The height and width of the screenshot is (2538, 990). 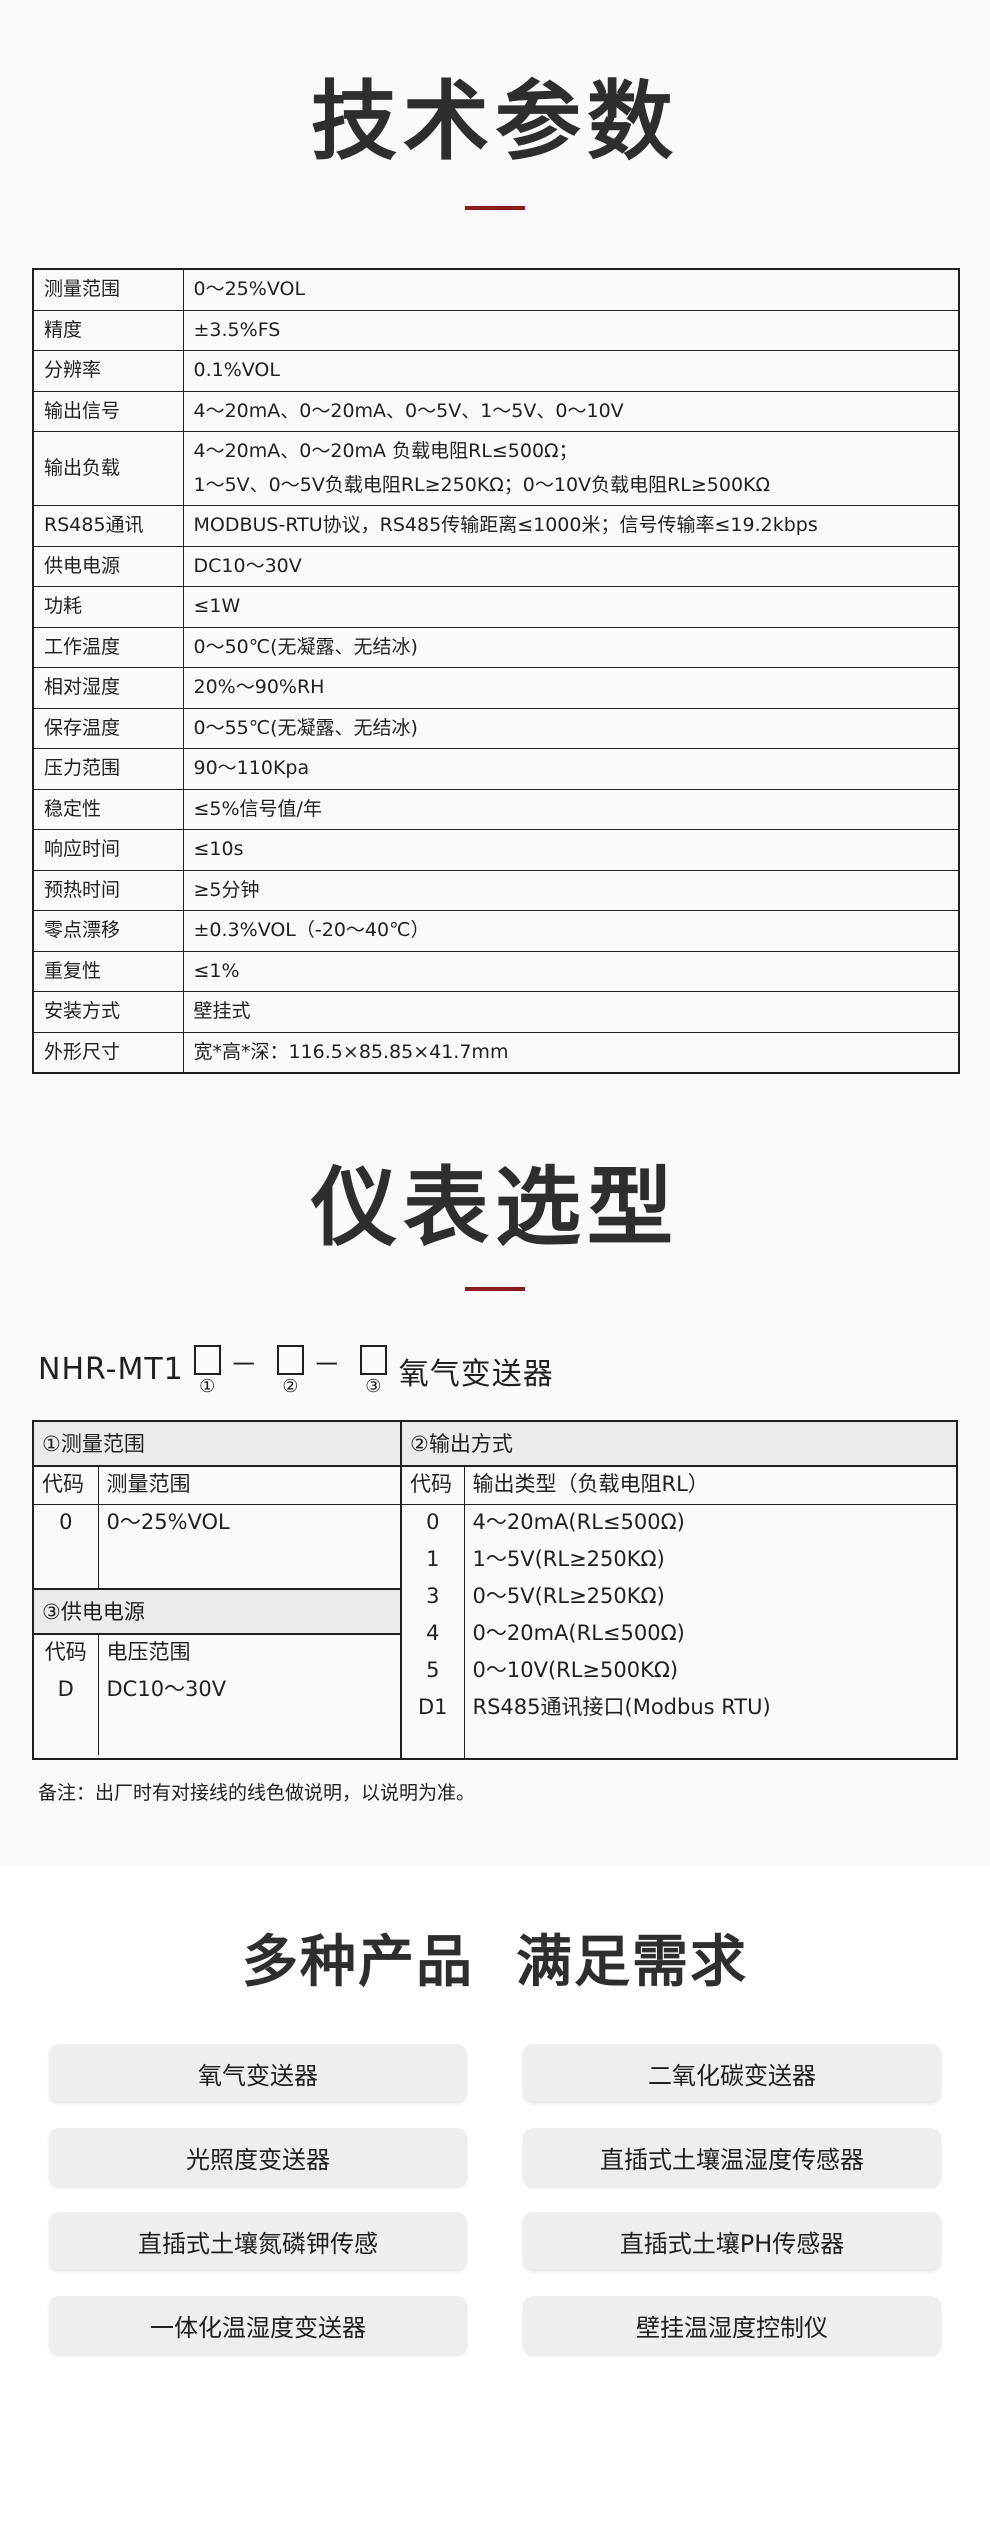 I want to click on model-slot-1: ①, so click(x=207, y=1370).